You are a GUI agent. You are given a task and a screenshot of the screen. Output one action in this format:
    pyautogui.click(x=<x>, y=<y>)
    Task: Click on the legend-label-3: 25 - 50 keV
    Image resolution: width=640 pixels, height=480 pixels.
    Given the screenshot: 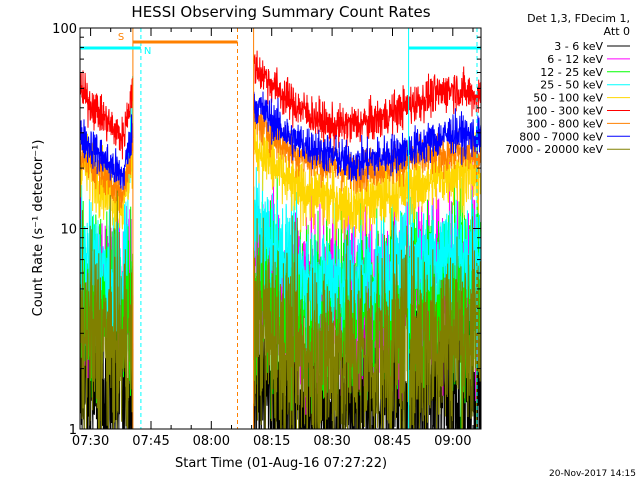 What is the action you would take?
    pyautogui.click(x=571, y=85)
    